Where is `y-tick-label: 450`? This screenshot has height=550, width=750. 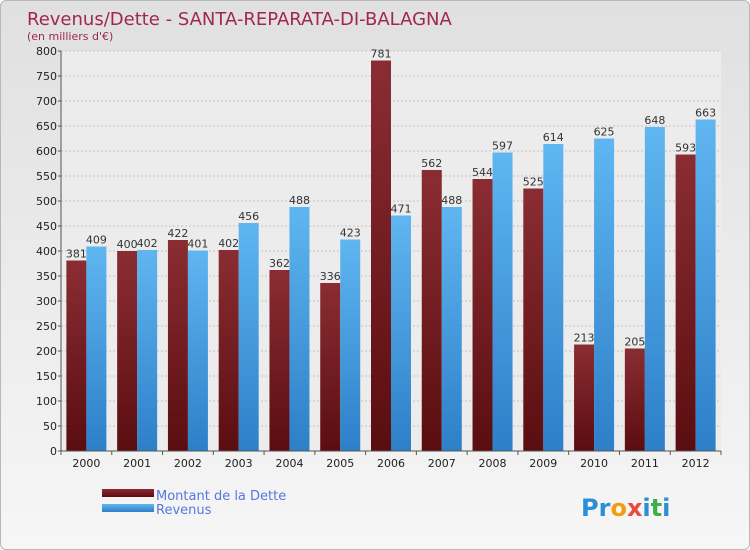
y-tick-label: 450 is located at coordinates (46, 226).